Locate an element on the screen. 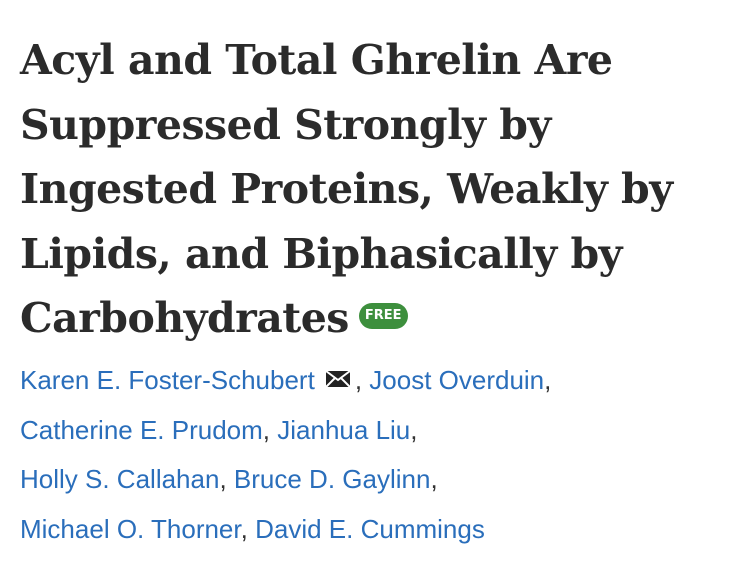 Image resolution: width=750 pixels, height=572 pixels. author-line: Holly S. Callahan, Bruce D. Gaylinn, is located at coordinates (285, 480).